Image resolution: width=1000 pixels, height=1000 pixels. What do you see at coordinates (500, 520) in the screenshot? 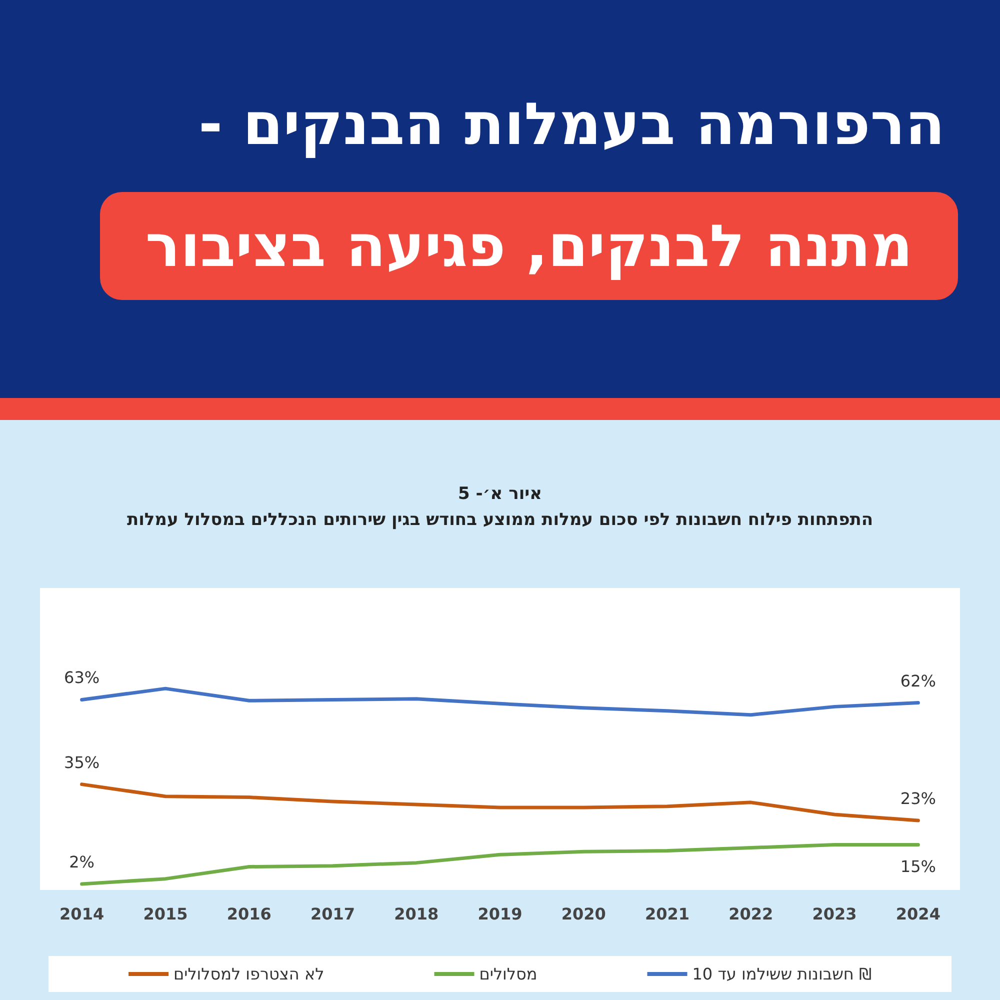
I see `text: התפתחות פילוח חשבונות לפי סכום עמלות ממוצע בחודש בגין שירותים הנכללים במסלול עמלות` at bounding box center [500, 520].